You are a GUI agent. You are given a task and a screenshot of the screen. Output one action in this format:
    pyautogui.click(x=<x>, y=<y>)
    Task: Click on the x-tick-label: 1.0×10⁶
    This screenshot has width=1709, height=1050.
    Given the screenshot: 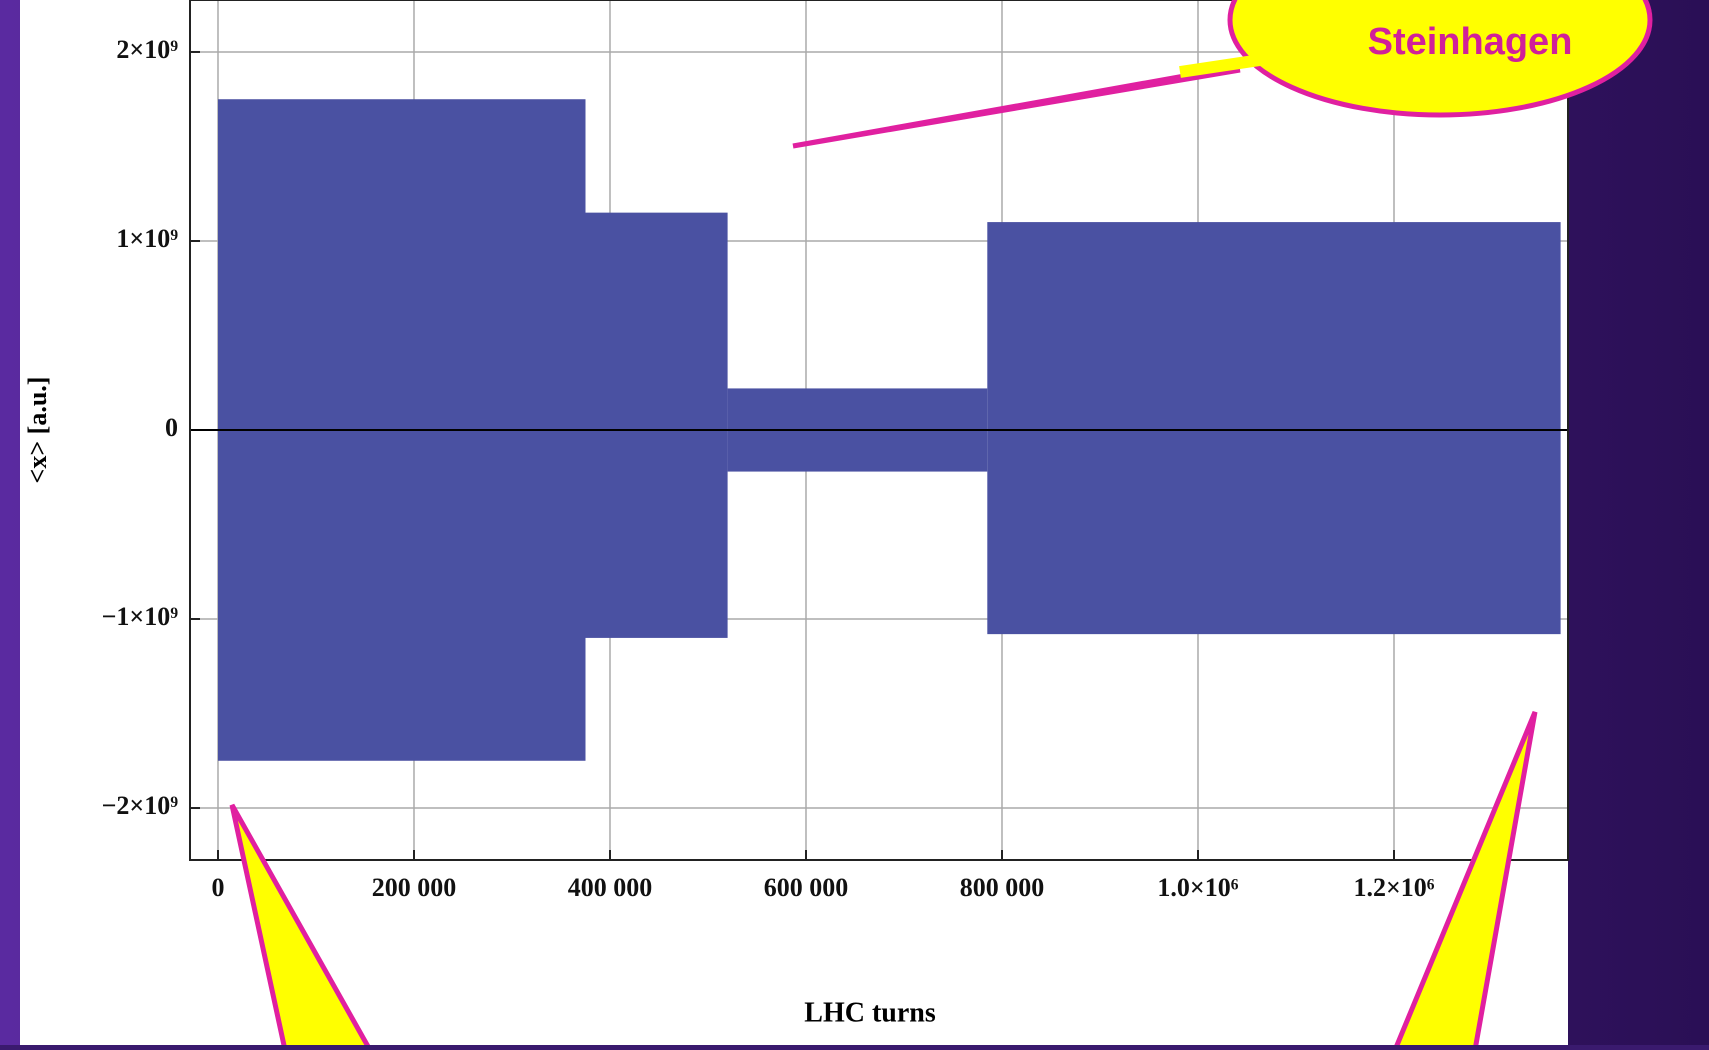 What is the action you would take?
    pyautogui.click(x=1197, y=887)
    